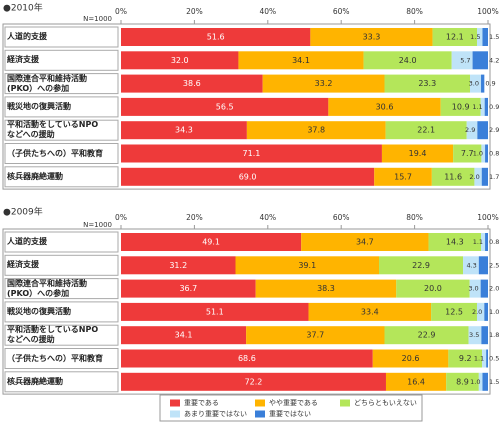 This screenshot has width=500, height=423. What do you see at coordinates (315, 335) in the screenshot?
I see `value-label: 37.7` at bounding box center [315, 335].